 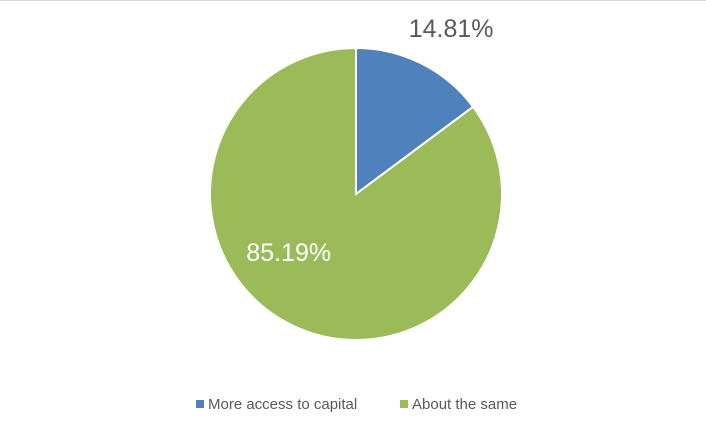 I want to click on legend-label: More access to capital, so click(x=282, y=404).